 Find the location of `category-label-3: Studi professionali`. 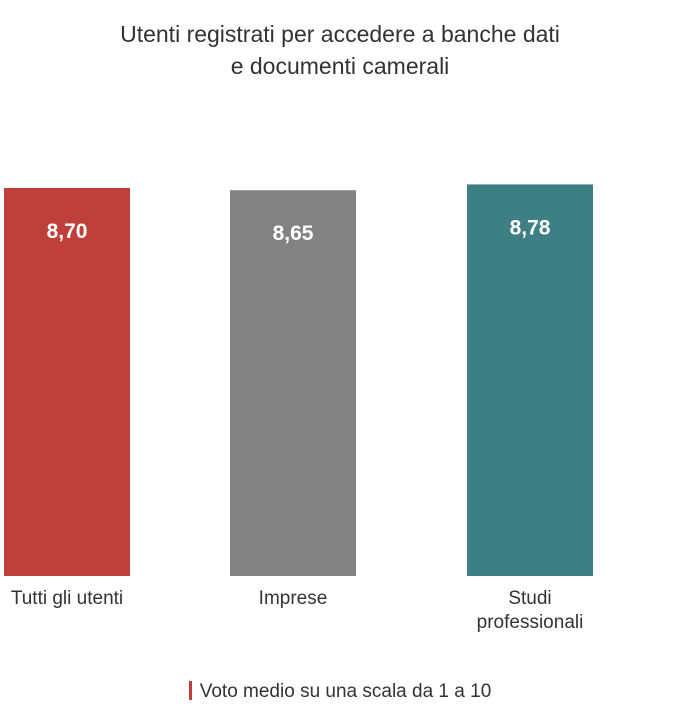

category-label-3: Studi professionali is located at coordinates (530, 611).